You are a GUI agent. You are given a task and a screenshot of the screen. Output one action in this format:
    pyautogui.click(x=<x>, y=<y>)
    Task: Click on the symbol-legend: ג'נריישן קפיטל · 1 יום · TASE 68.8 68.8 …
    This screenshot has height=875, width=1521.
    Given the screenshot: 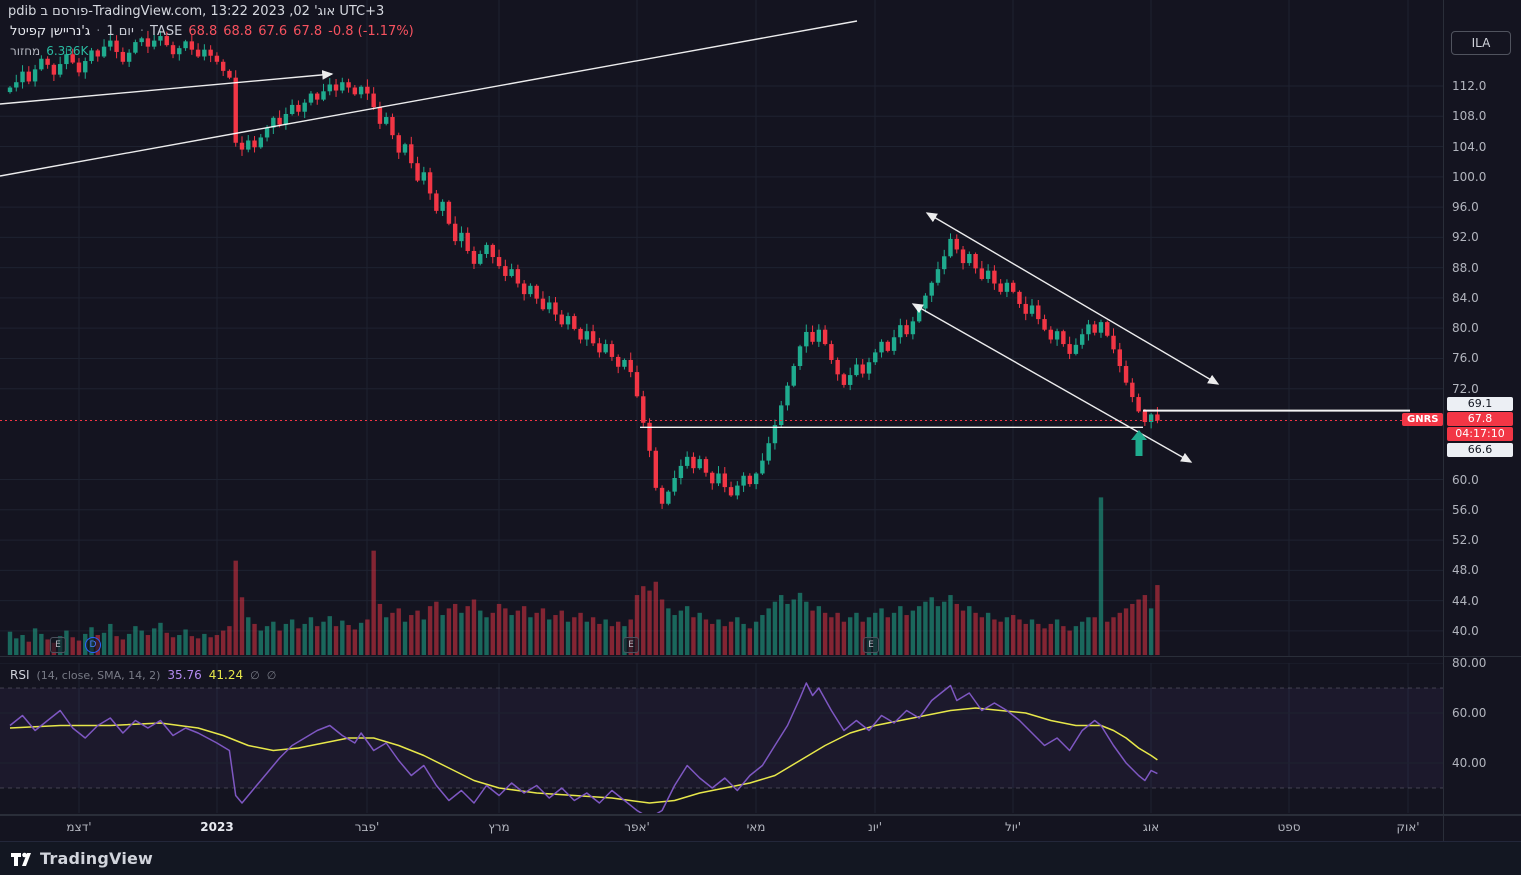 What is the action you would take?
    pyautogui.click(x=212, y=31)
    